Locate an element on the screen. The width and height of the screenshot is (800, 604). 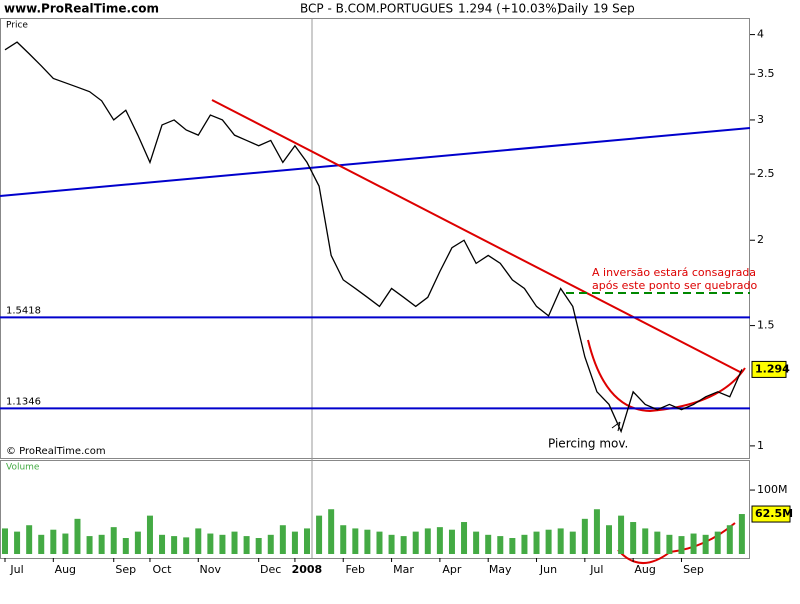
copyright: © ProRealTime.com is located at coordinates (56, 451).